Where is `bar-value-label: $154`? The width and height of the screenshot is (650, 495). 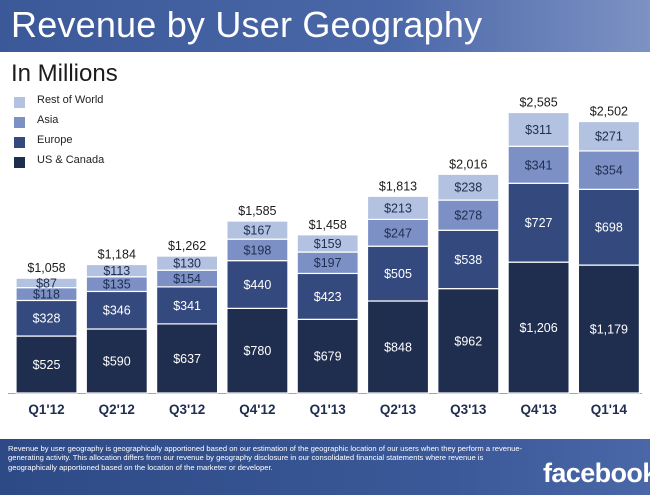
bar-value-label: $154 is located at coordinates (187, 279).